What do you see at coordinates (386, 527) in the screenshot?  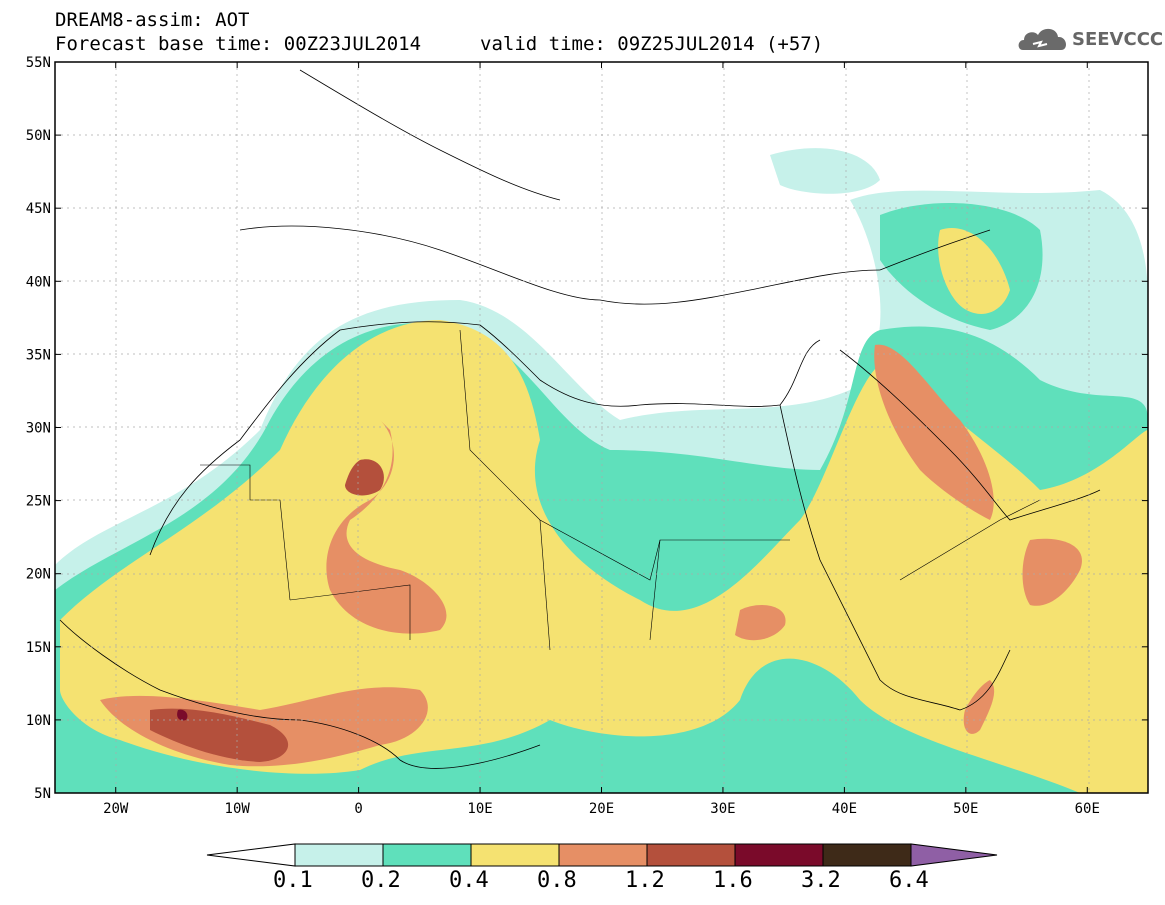 I see `aot-band-0.8-sahara` at bounding box center [386, 527].